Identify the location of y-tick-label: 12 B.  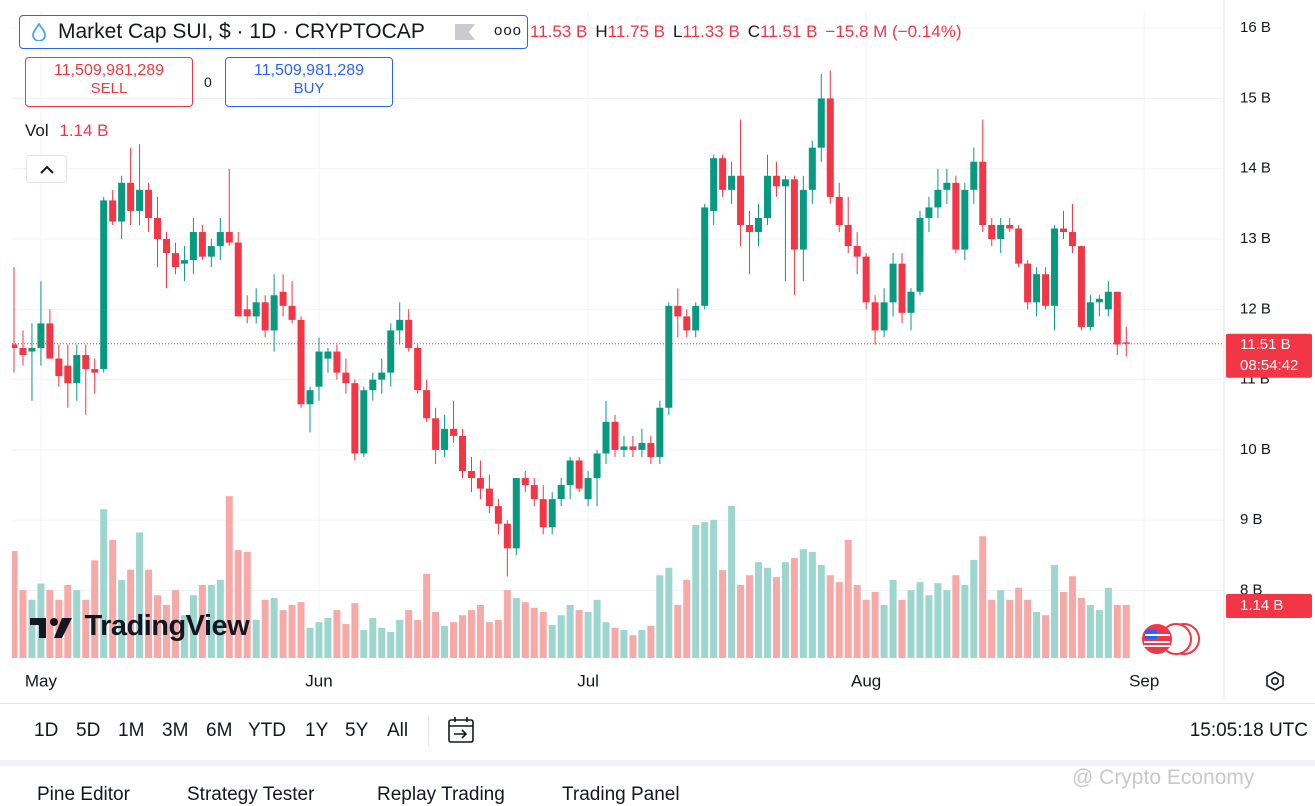
(1255, 308).